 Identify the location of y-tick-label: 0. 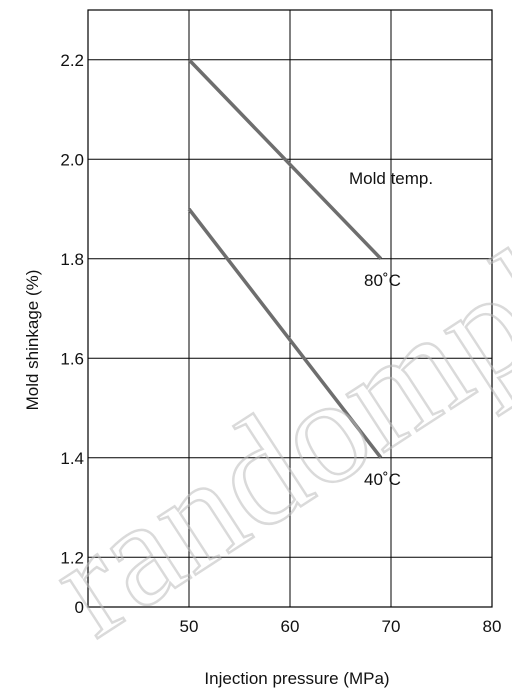
(79, 607).